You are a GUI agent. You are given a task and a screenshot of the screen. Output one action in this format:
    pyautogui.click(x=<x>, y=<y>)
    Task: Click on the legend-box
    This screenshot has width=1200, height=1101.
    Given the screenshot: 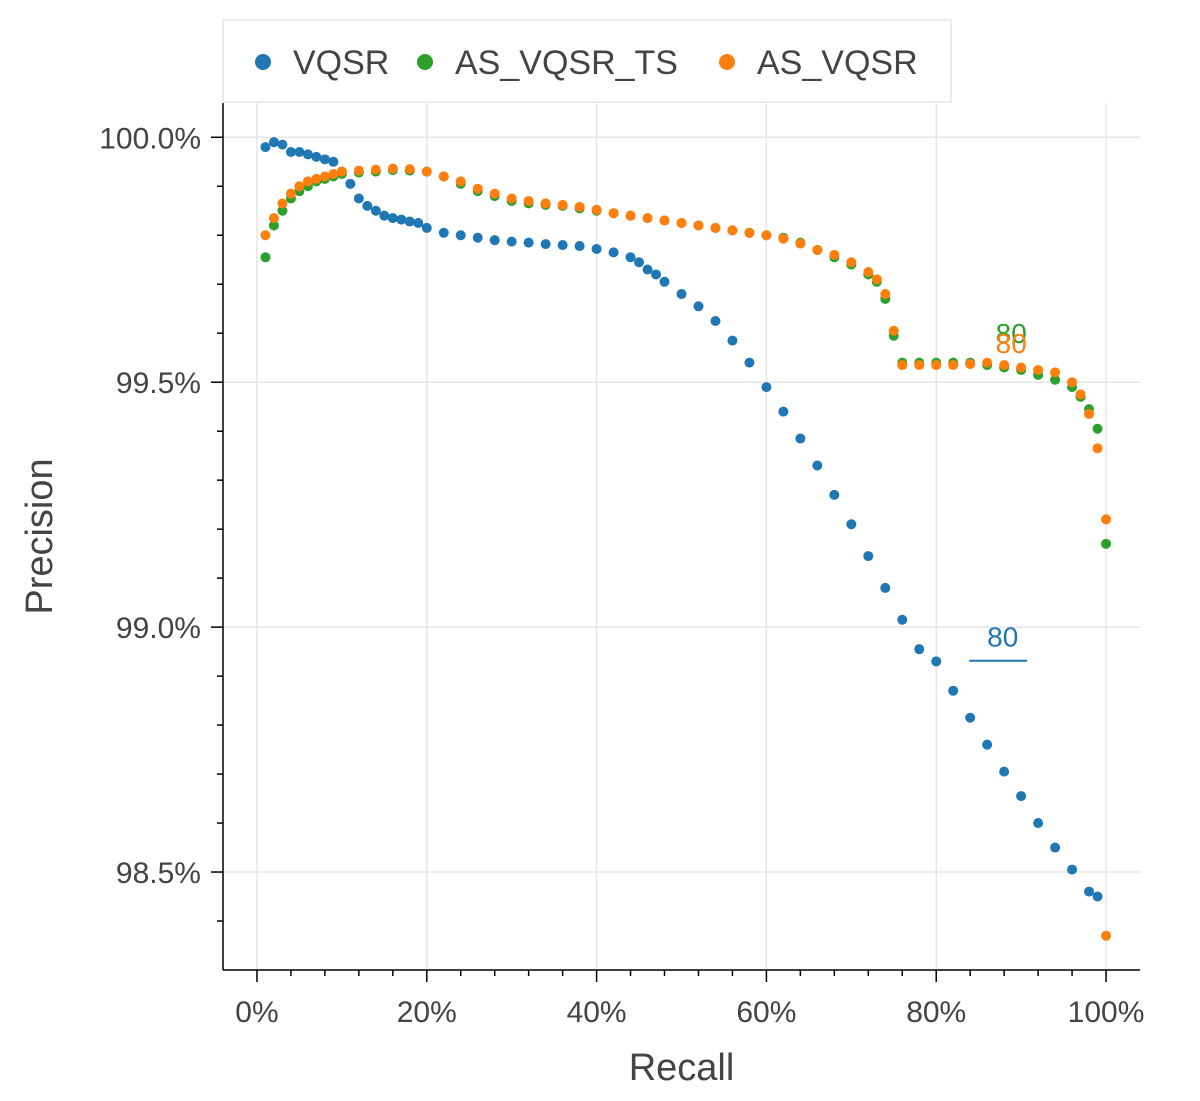 What is the action you would take?
    pyautogui.click(x=587, y=61)
    